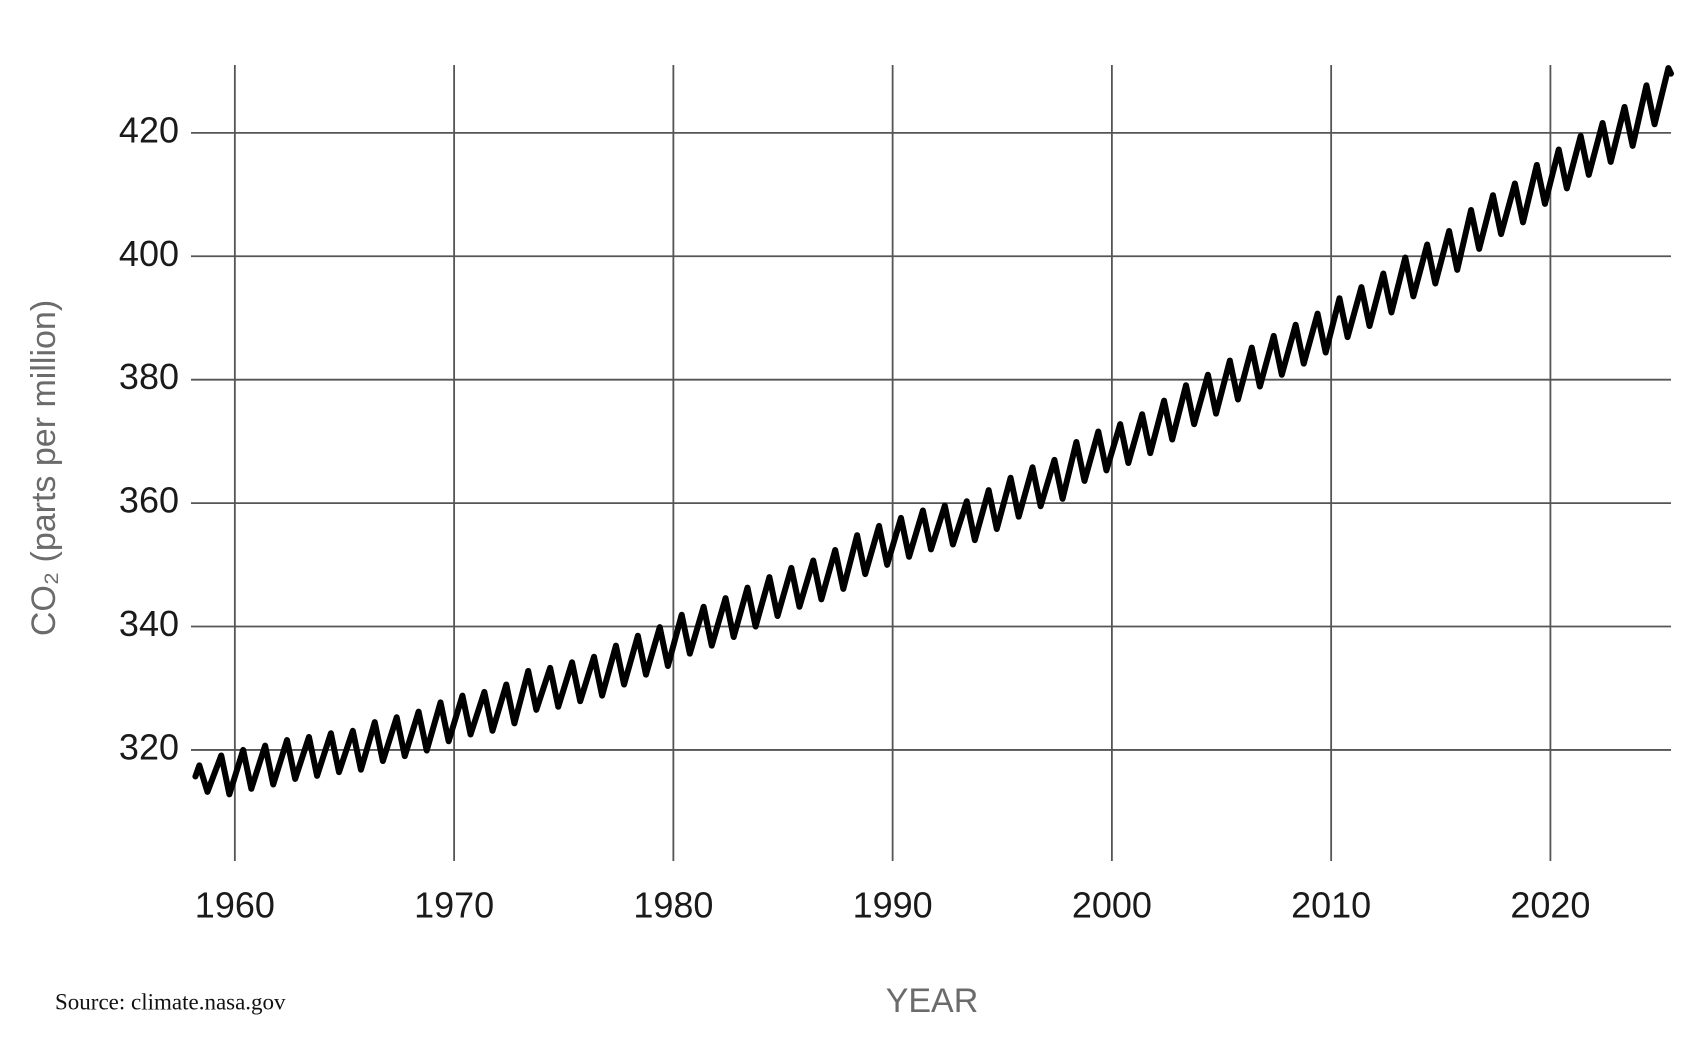 The width and height of the screenshot is (1700, 1063). Describe the element at coordinates (149, 376) in the screenshot. I see `y-tick-label: 380` at that location.